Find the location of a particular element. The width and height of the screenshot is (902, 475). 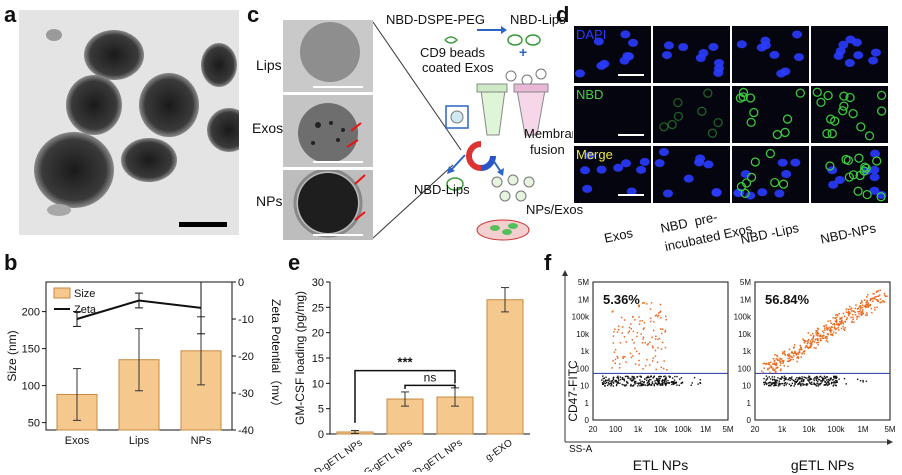

x-tick-label: D-gETL NPs is located at coordinates (339, 454).